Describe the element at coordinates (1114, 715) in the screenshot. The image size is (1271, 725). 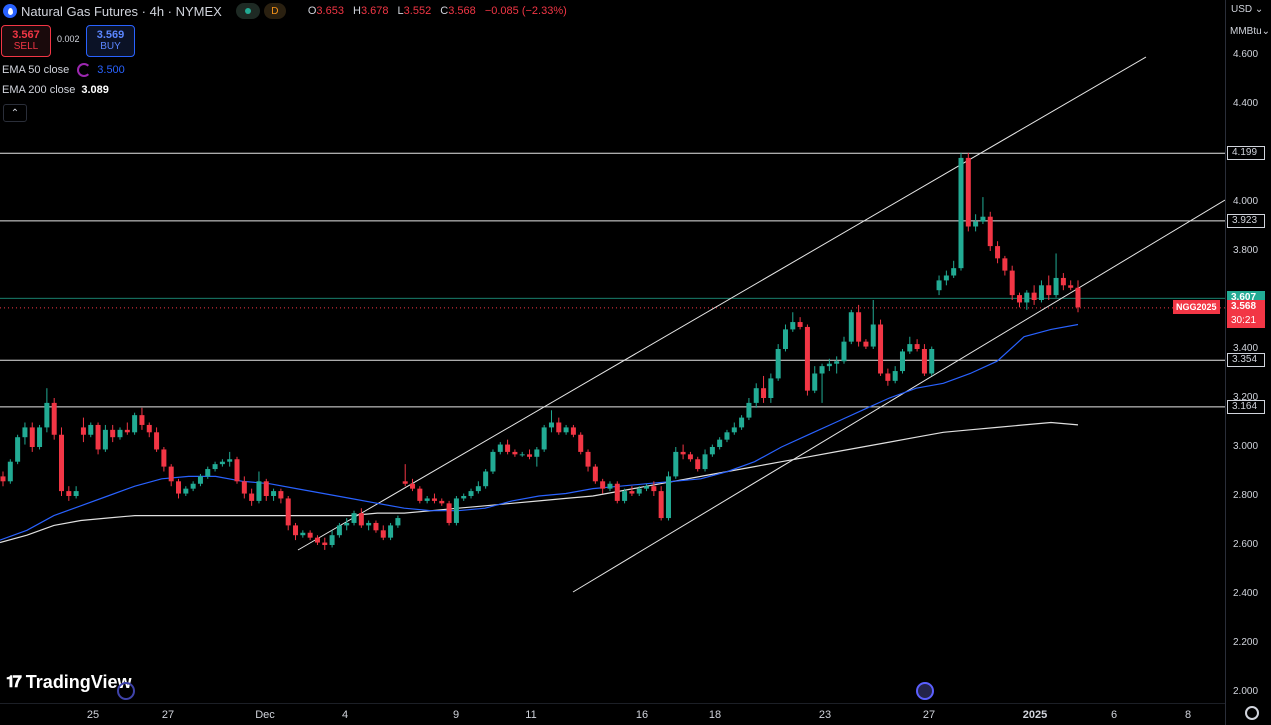
I see `time-tick-label: 6` at that location.